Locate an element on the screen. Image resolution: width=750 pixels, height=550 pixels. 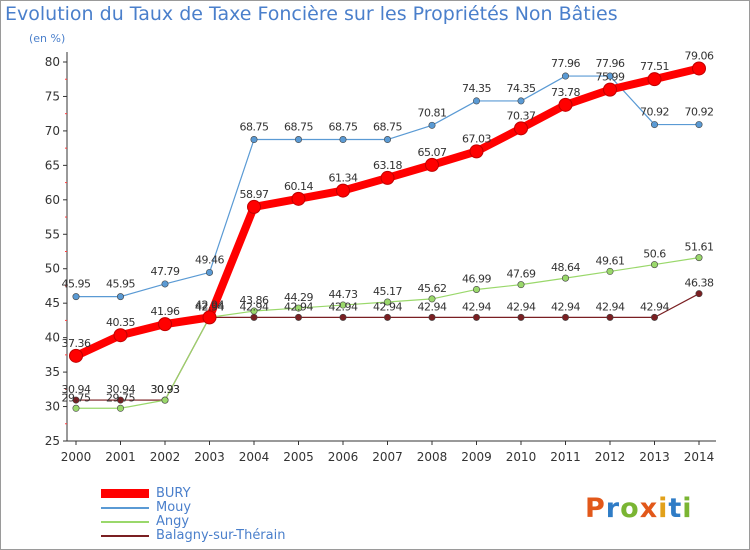
x-tick-label: 2002 is located at coordinates (165, 457).